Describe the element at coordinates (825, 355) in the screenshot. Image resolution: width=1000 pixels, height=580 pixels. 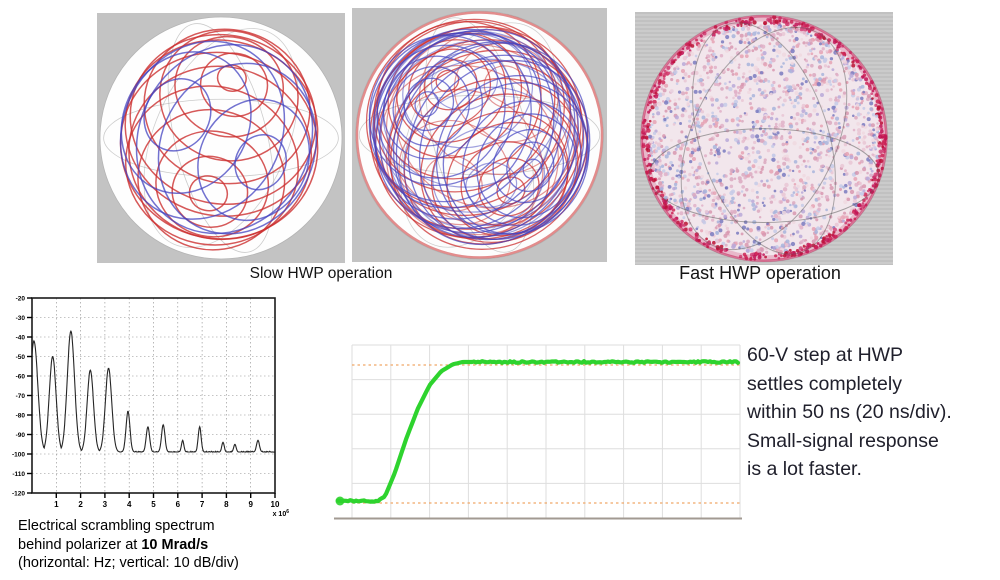
I see `note-line-1: 60-V step at HWP` at that location.